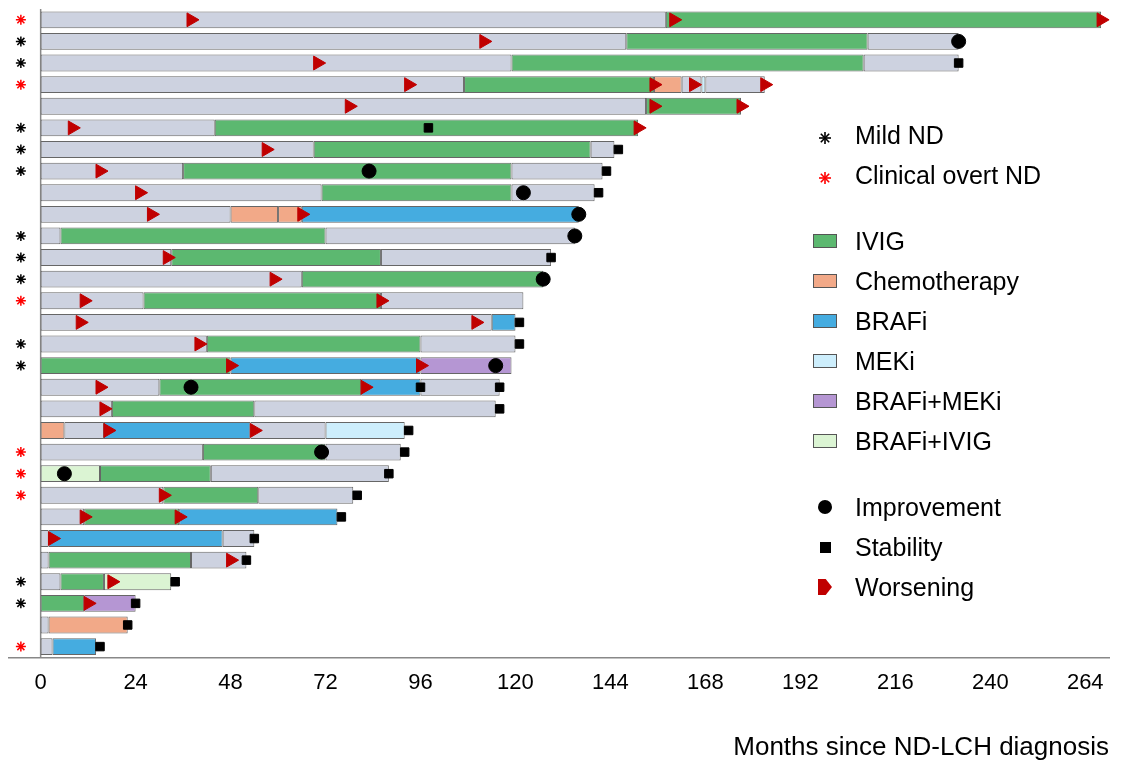  I want to click on legend-label: Mild ND, so click(899, 135).